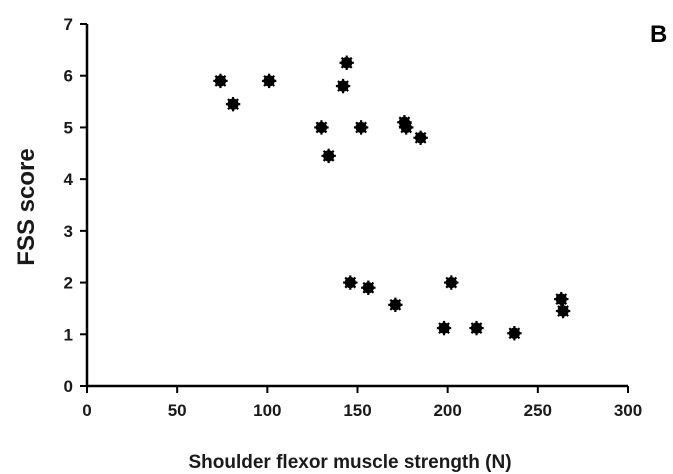 The height and width of the screenshot is (474, 673). Describe the element at coordinates (68, 386) in the screenshot. I see `y-tick-label: 0` at that location.